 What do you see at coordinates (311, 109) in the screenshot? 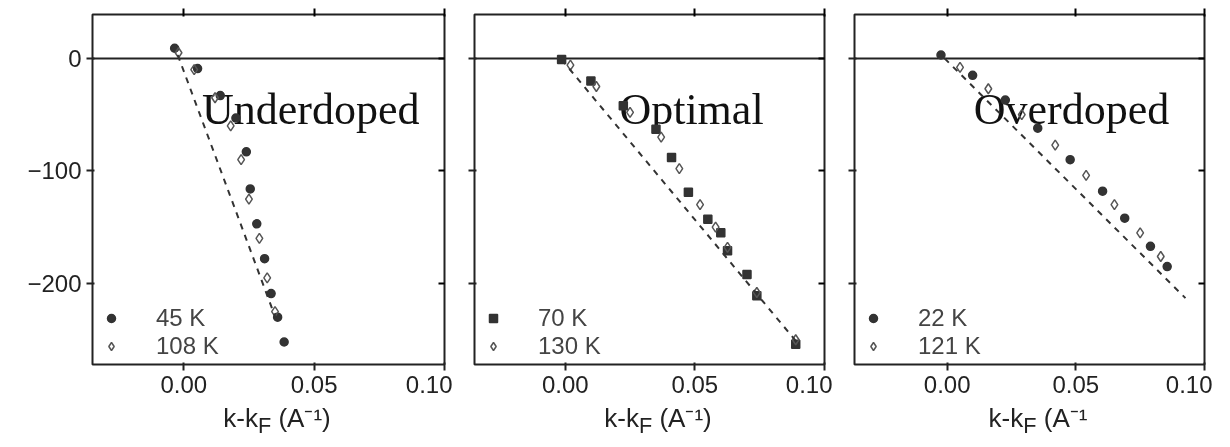
I see `annotation: Underdoped` at bounding box center [311, 109].